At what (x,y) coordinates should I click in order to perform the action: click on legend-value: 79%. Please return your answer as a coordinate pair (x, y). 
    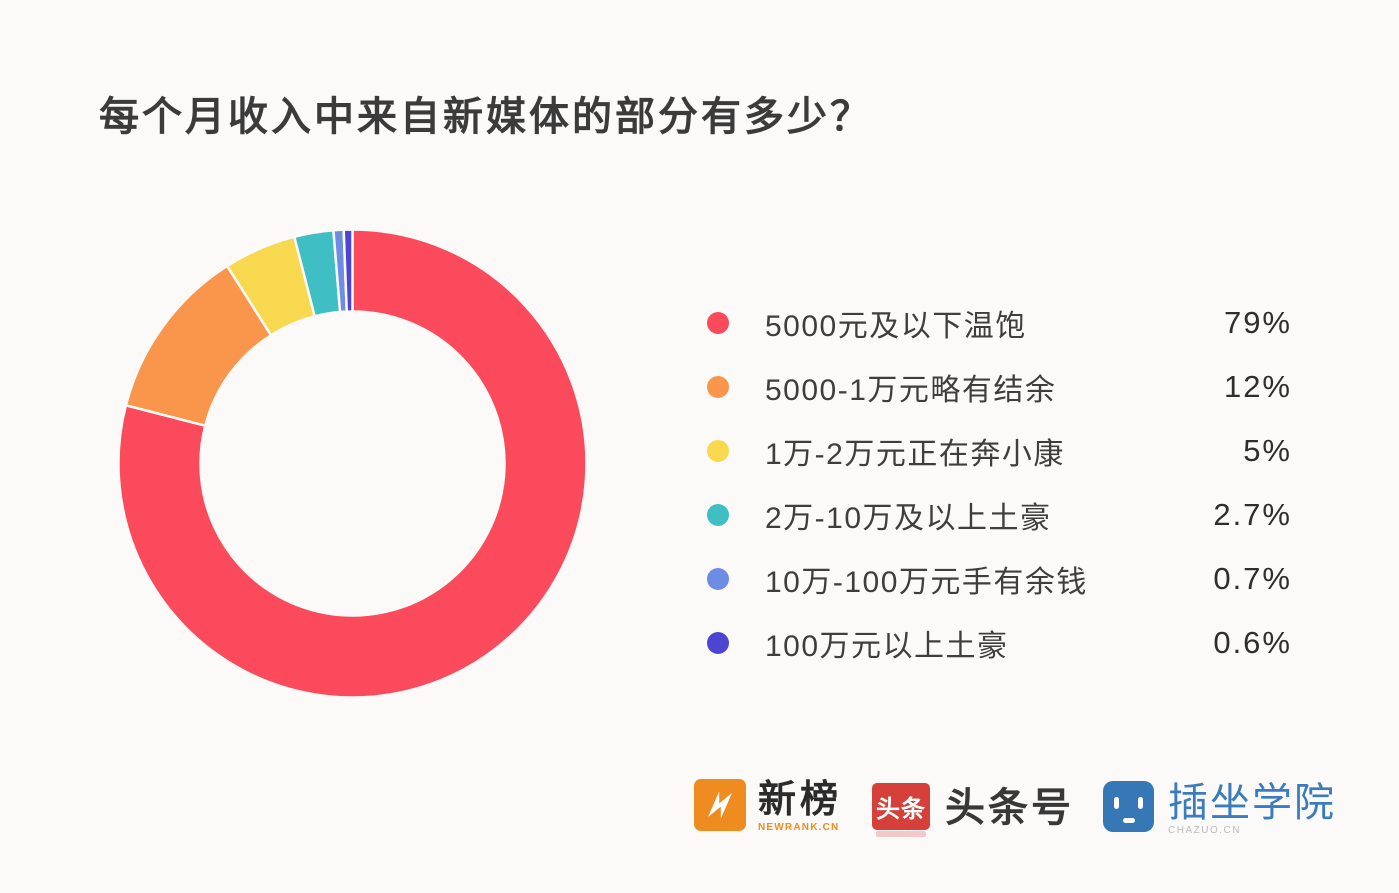
    Looking at the image, I should click on (1257, 322).